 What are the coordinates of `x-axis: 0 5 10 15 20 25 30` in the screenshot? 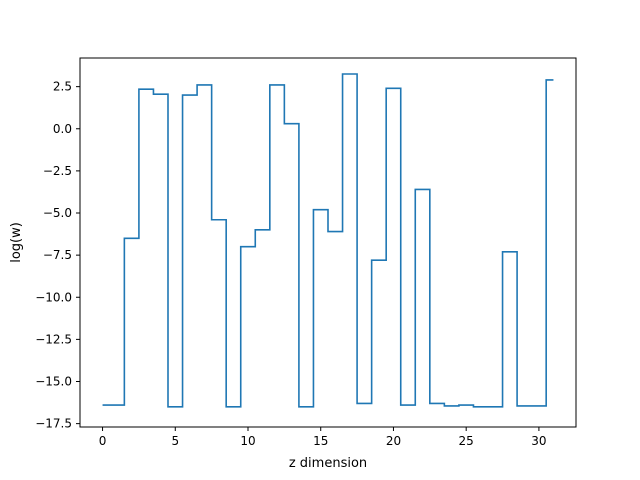 It's located at (323, 437).